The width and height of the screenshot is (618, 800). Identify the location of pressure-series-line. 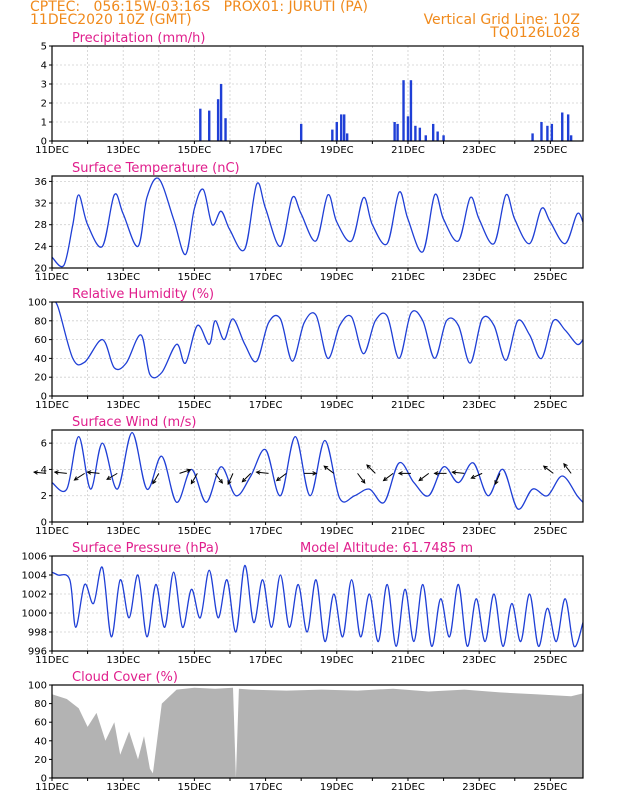
(317, 606).